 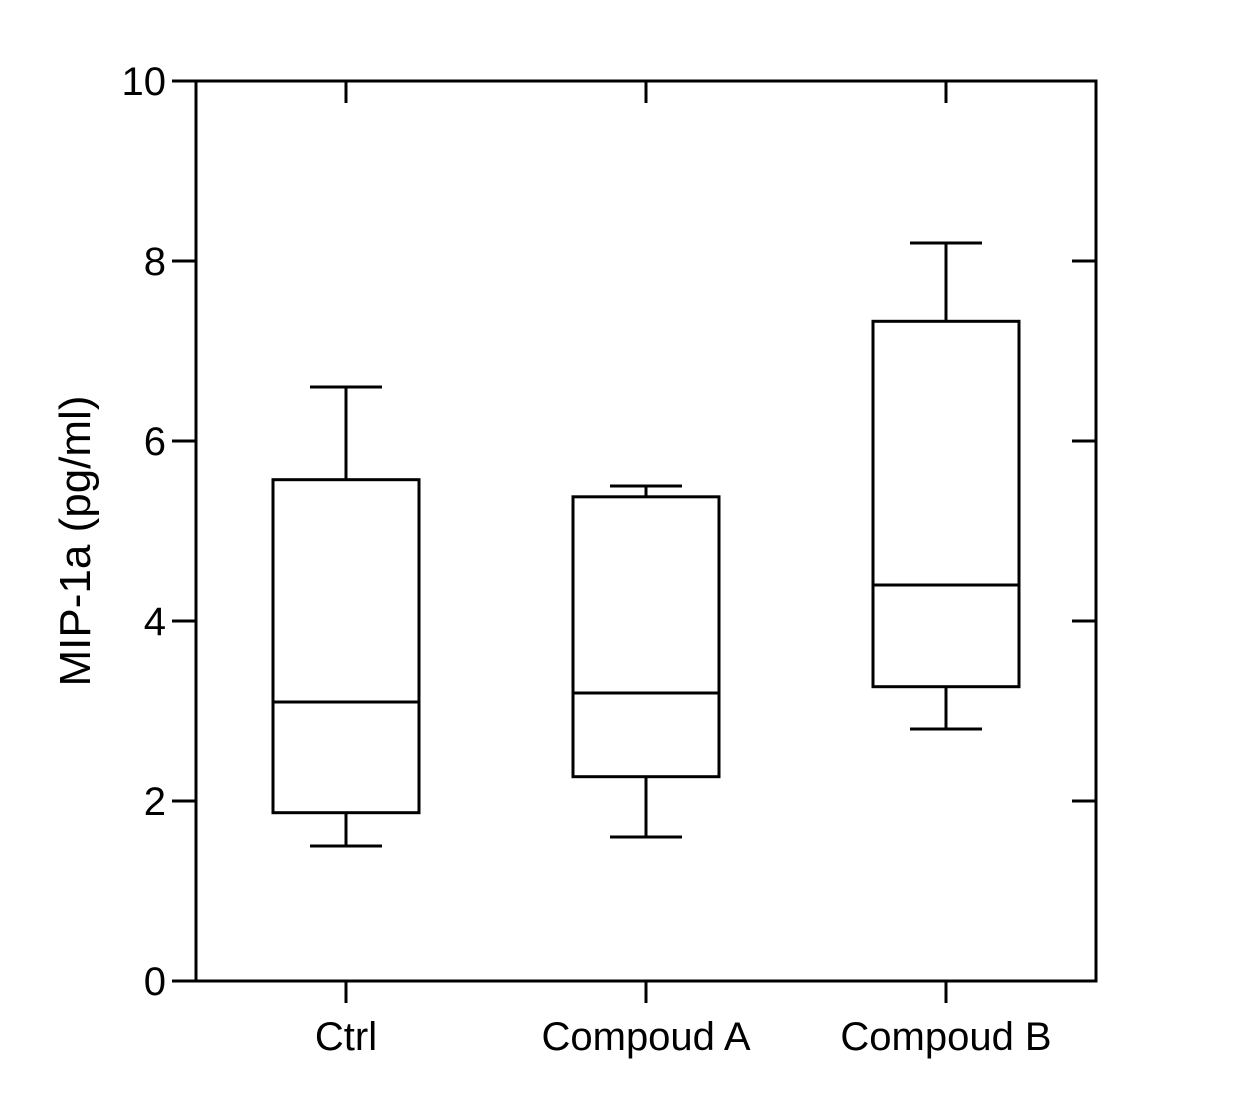 I want to click on y-tick-label: 8, so click(x=155, y=262).